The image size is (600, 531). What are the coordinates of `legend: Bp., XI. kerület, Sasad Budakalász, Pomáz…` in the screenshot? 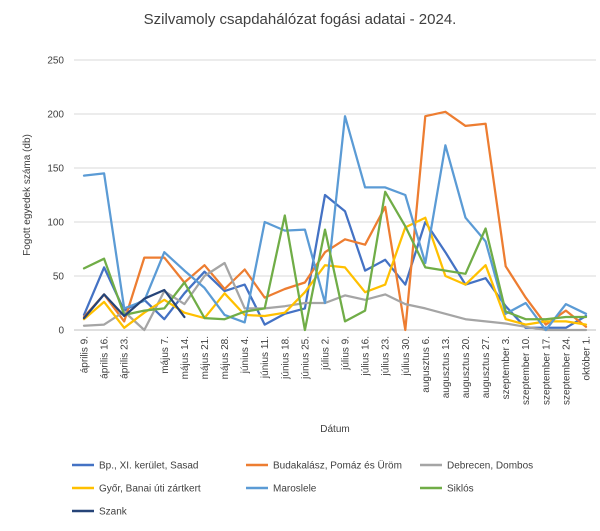 It's located at (302, 489).